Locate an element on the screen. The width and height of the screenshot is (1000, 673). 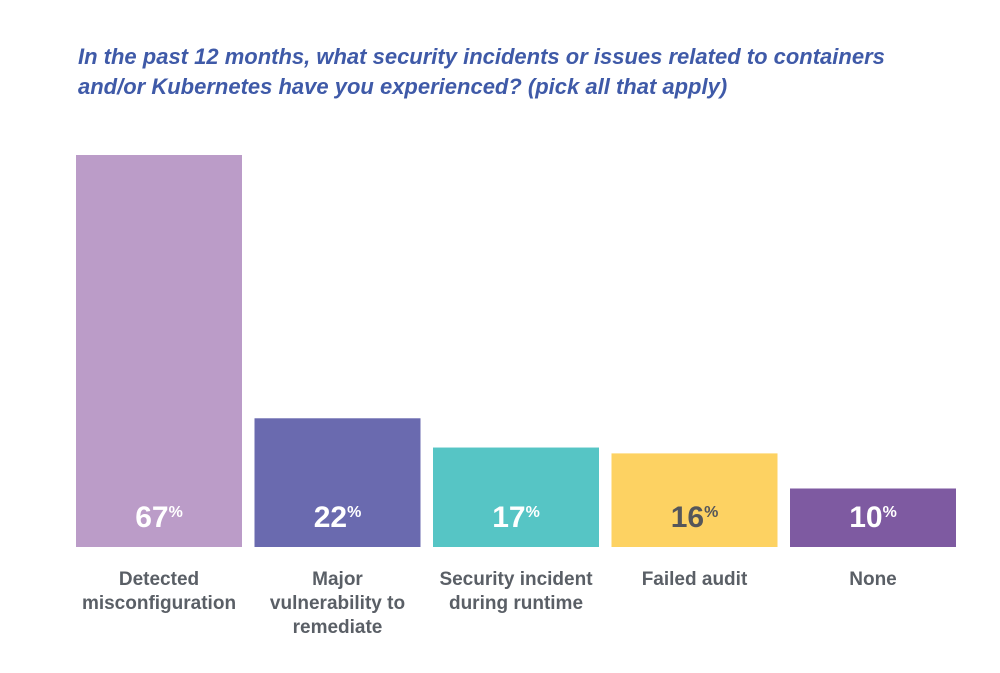
category-label-line: Major is located at coordinates (337, 579).